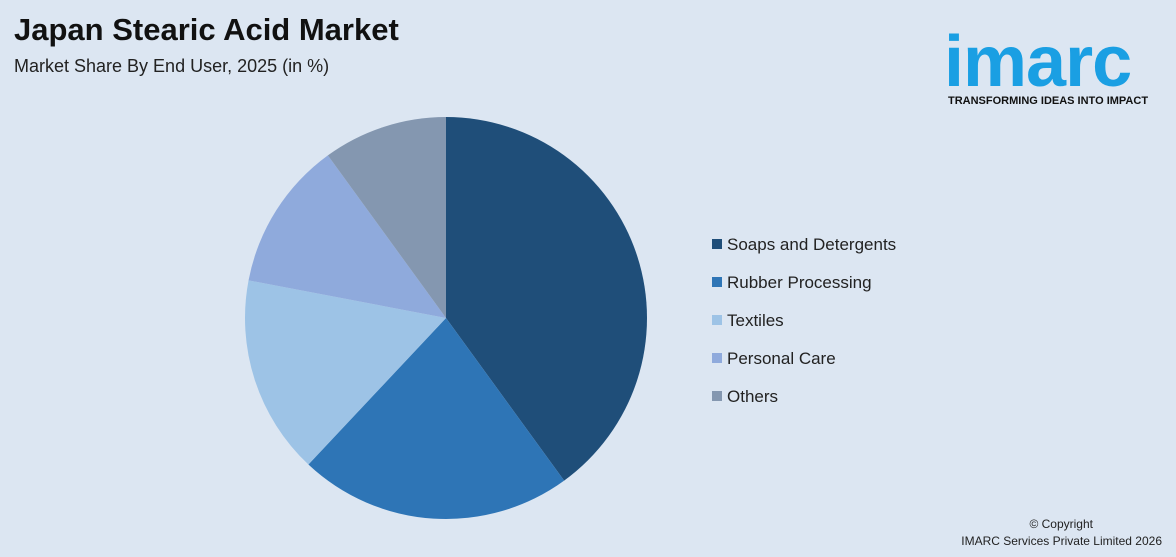  Describe the element at coordinates (799, 282) in the screenshot. I see `legend-label: Rubber Processing` at that location.